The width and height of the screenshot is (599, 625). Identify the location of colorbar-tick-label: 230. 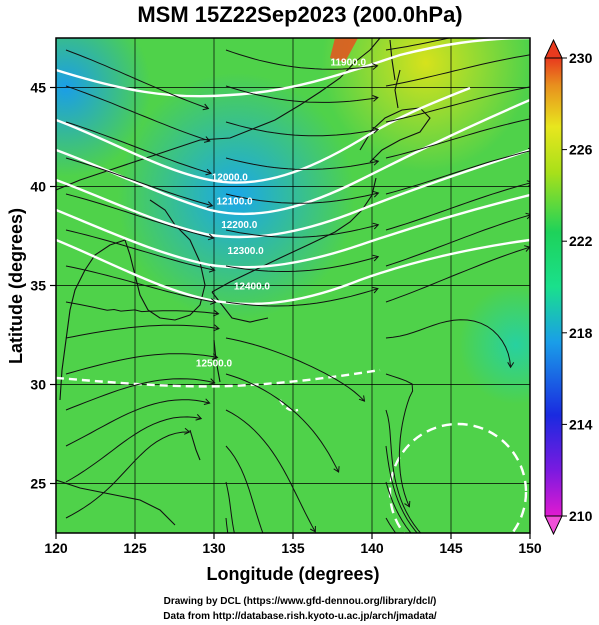
(581, 58).